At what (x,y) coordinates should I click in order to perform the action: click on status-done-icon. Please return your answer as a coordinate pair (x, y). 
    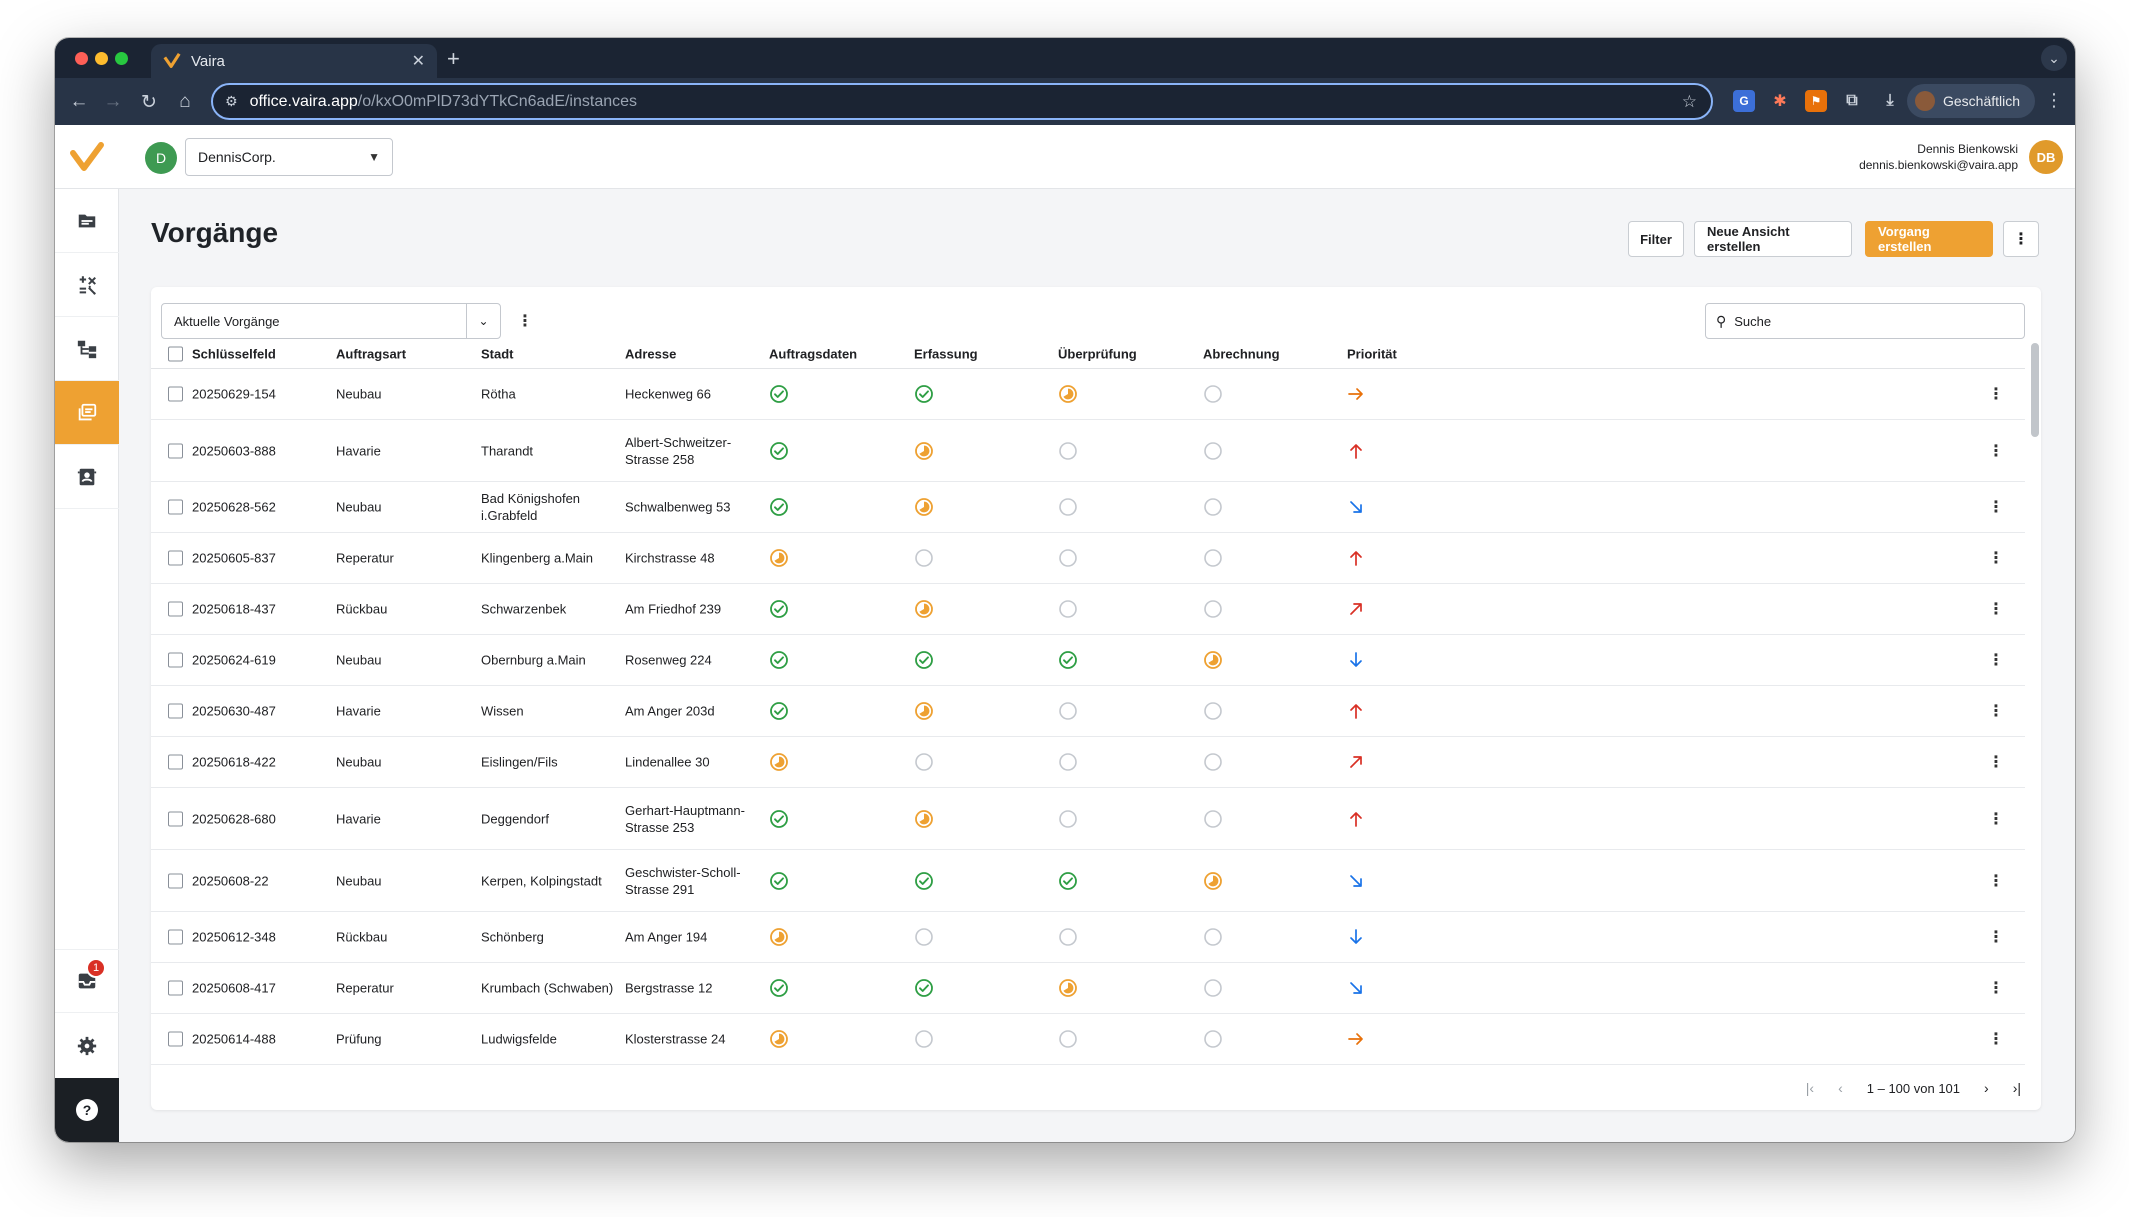
    Looking at the image, I should click on (1068, 660).